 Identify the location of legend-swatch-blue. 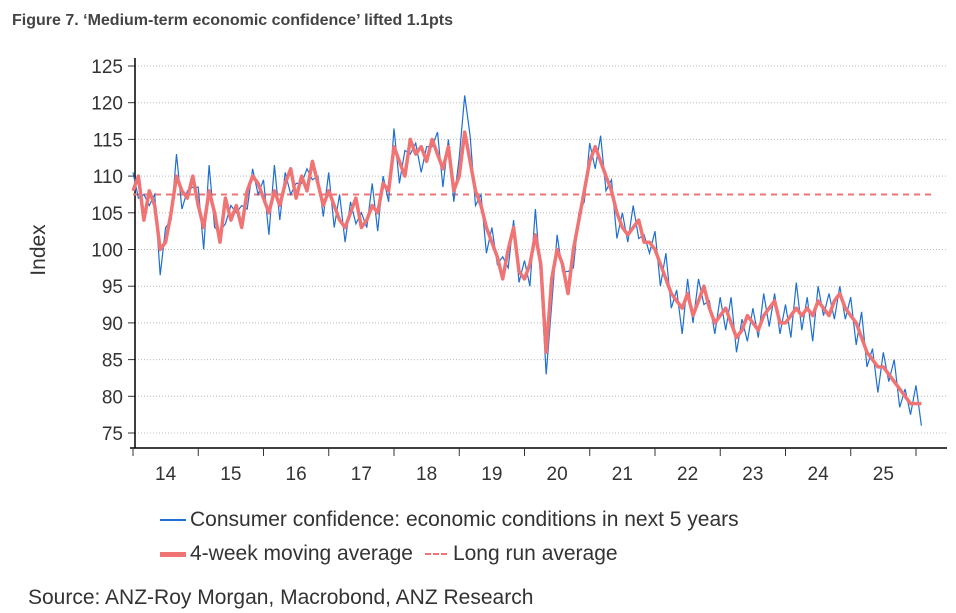
(173, 520).